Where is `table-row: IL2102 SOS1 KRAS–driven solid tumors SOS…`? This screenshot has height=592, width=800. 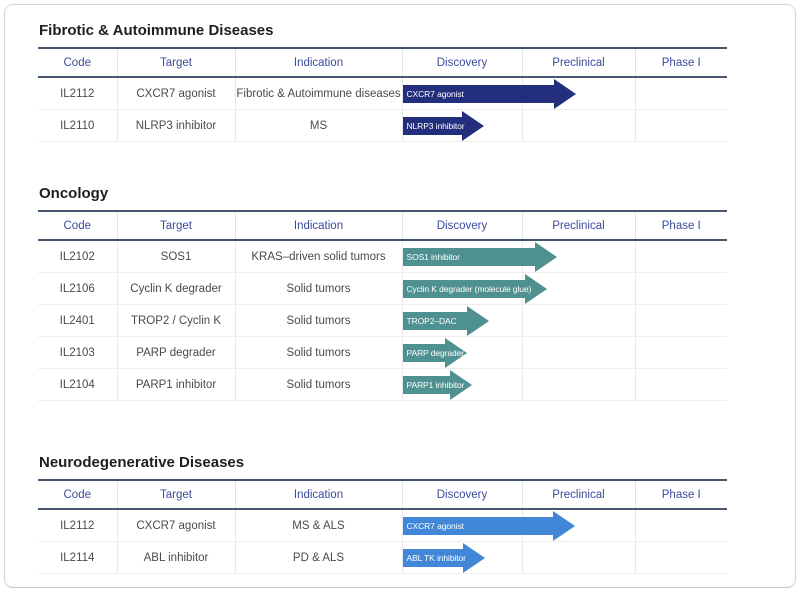
table-row: IL2102 SOS1 KRAS–driven solid tumors SOS… is located at coordinates (382, 256).